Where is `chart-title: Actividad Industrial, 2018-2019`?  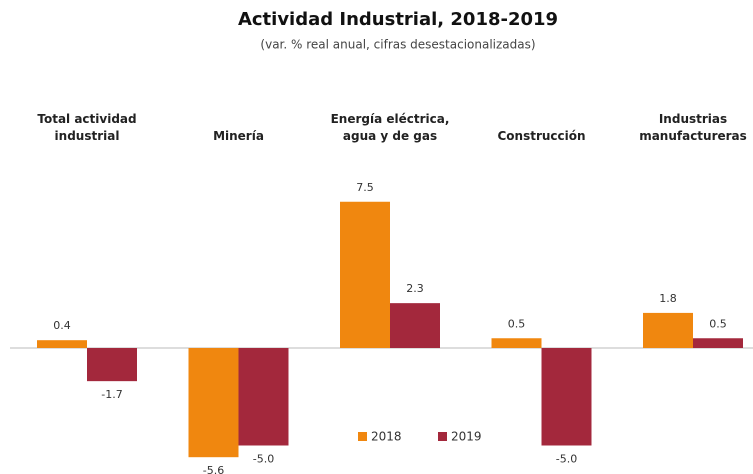
chart-title: Actividad Industrial, 2018-2019 is located at coordinates (398, 19).